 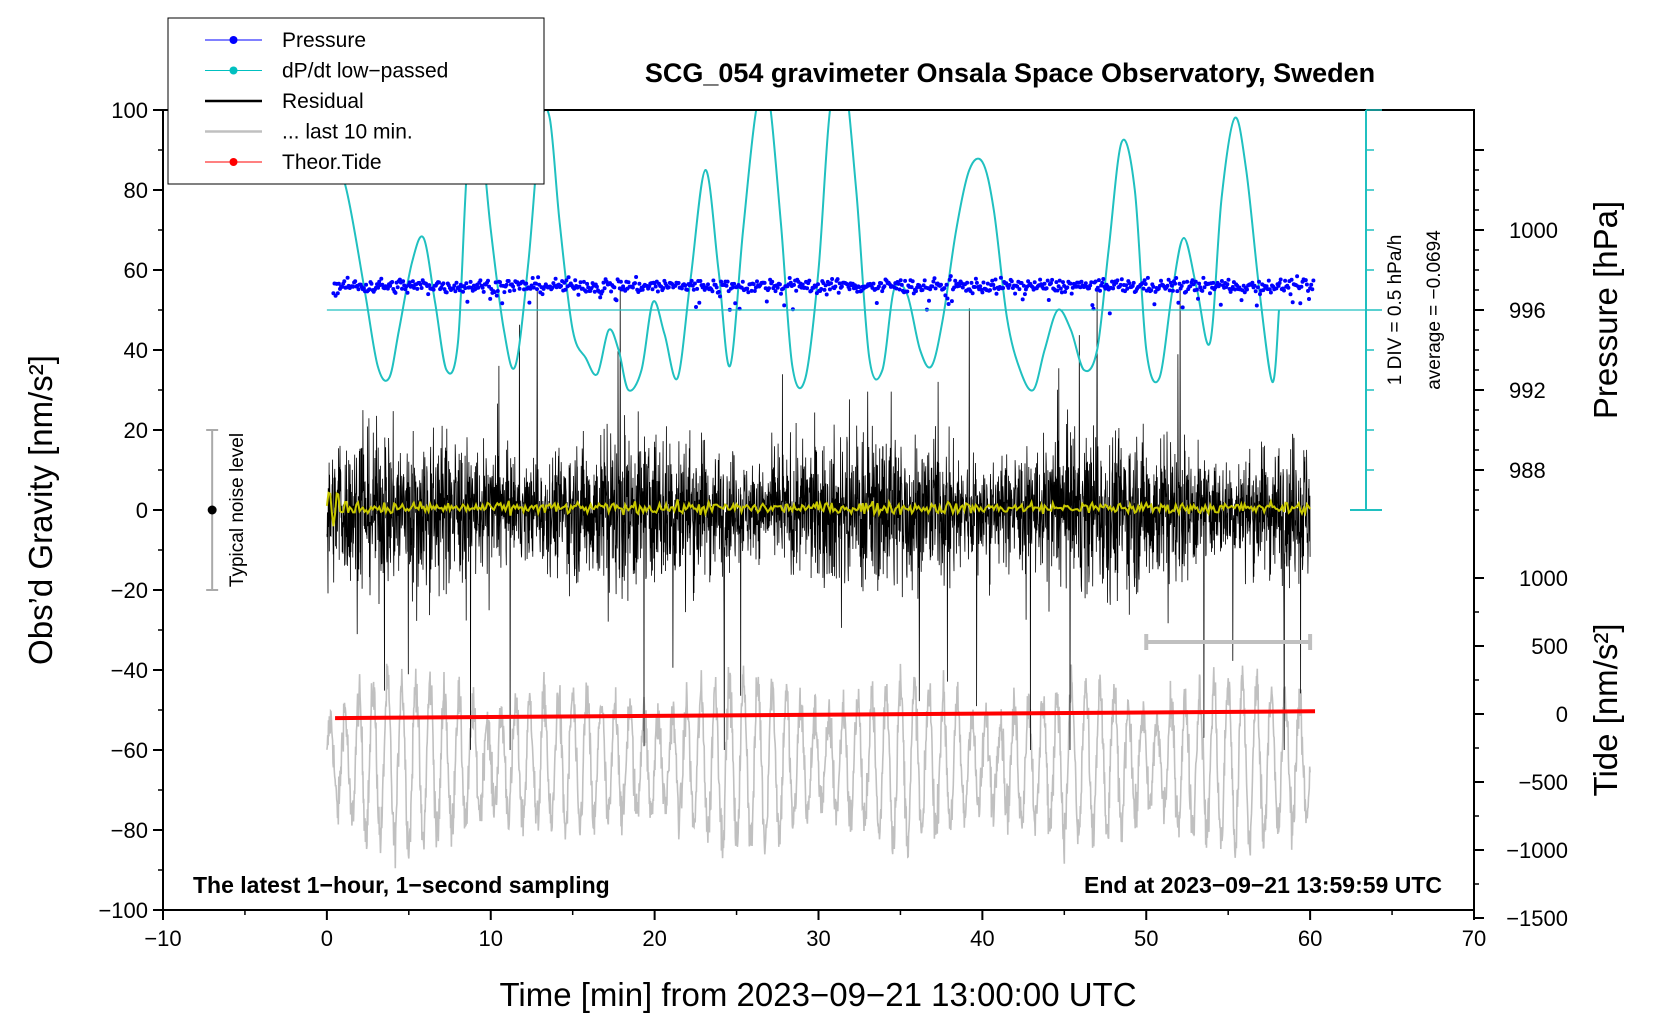 What do you see at coordinates (1537, 850) in the screenshot?
I see `tide-tick-label: −1000` at bounding box center [1537, 850].